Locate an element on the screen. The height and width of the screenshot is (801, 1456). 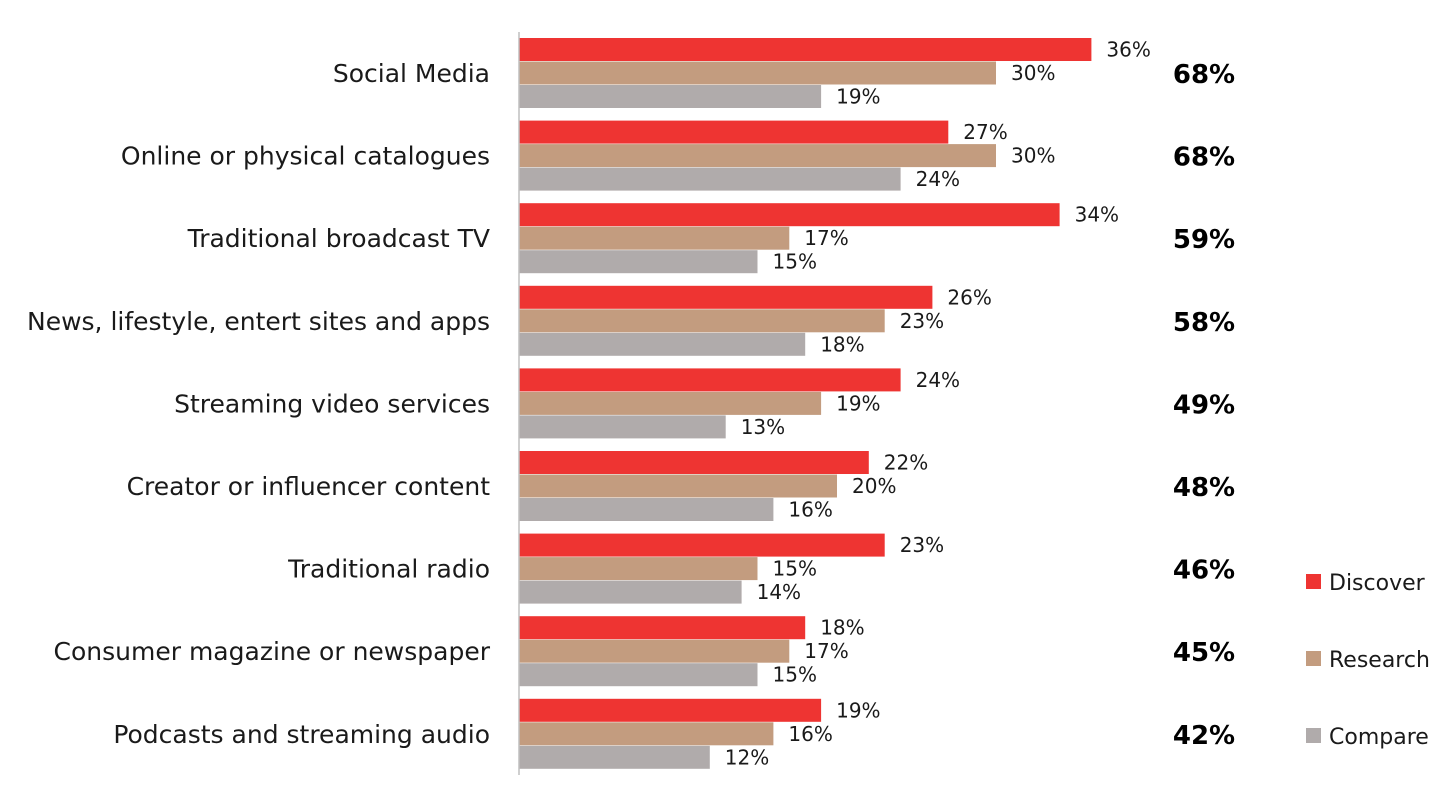
value-label-discover-social-media: 36% is located at coordinates (1128, 50).